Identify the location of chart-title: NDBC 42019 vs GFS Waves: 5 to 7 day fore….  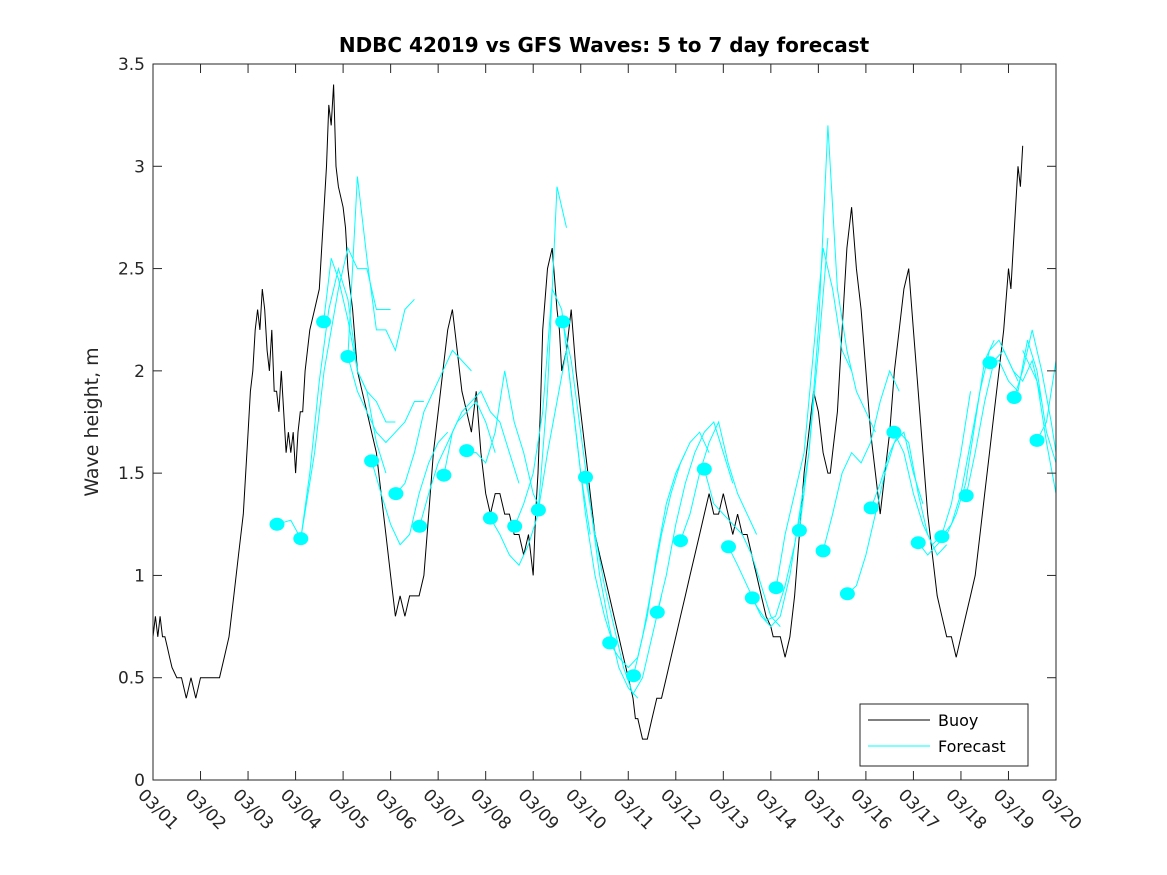
(604, 45).